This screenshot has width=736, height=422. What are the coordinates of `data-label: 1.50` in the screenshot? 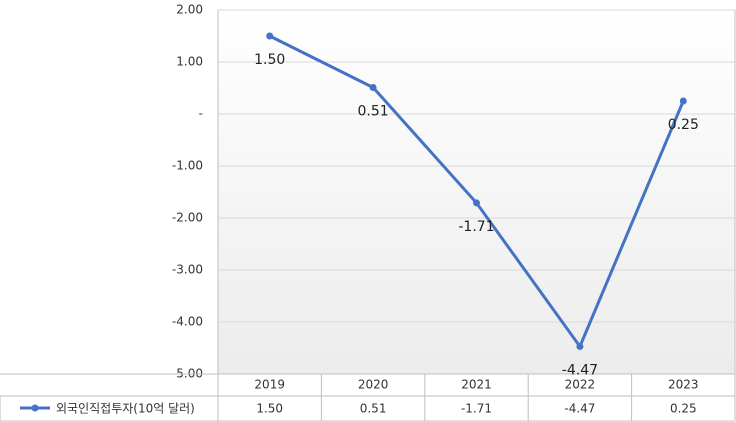 It's located at (269, 60).